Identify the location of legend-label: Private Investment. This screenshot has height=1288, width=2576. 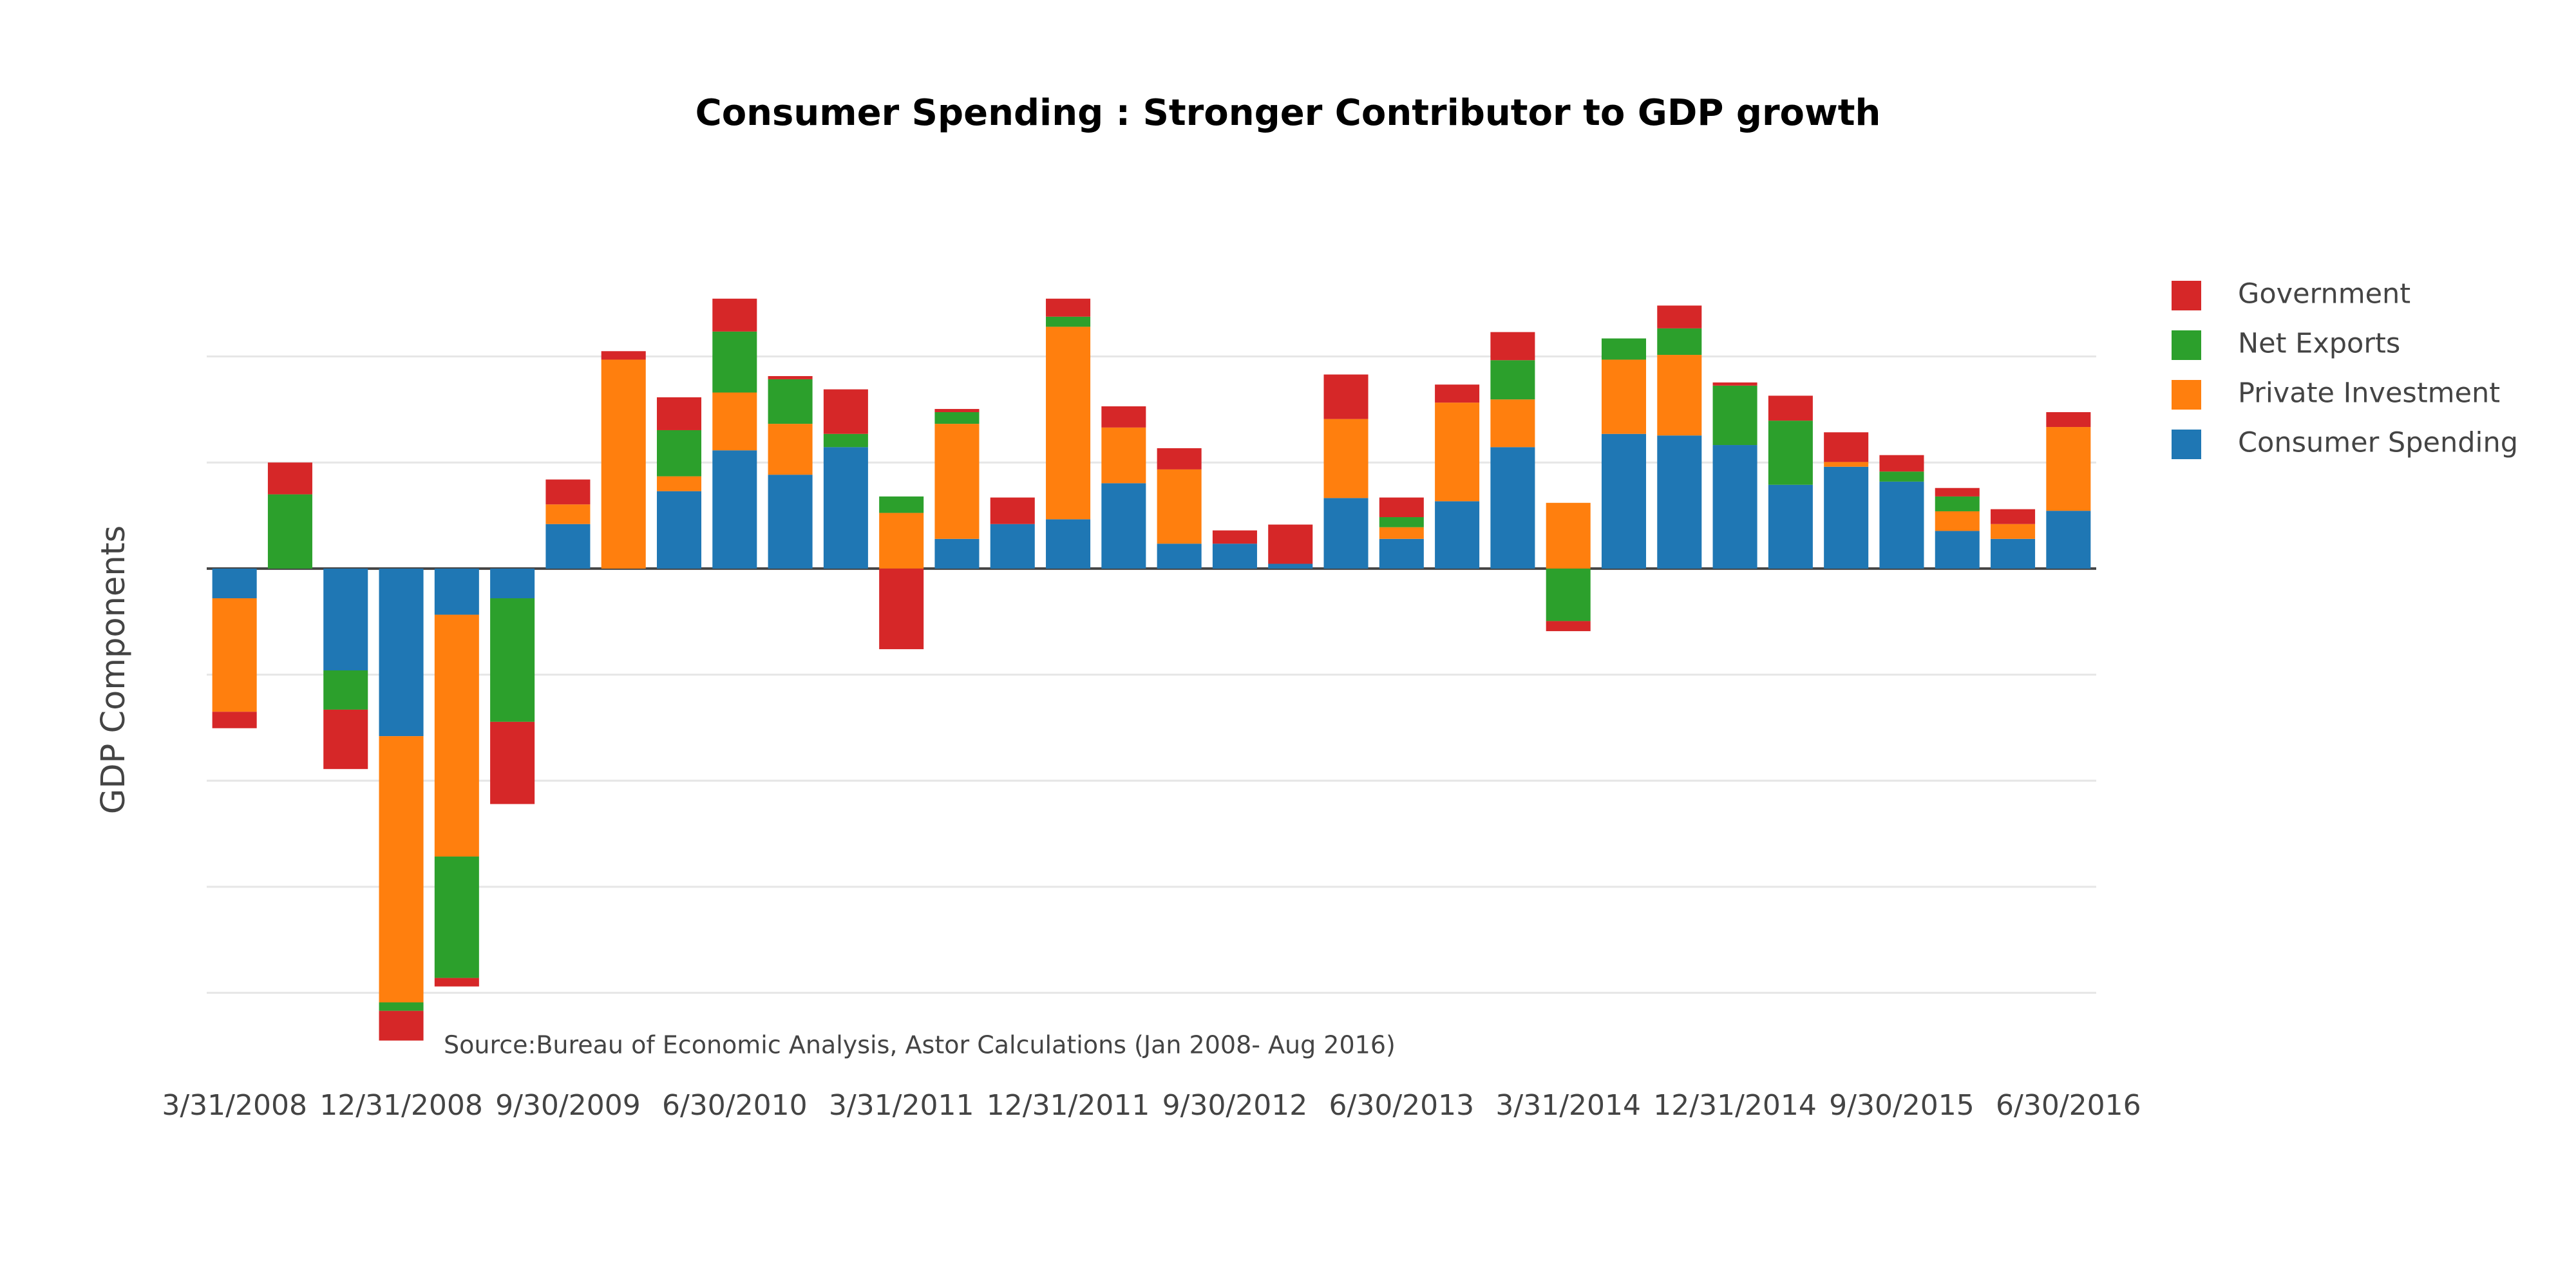
(2369, 394).